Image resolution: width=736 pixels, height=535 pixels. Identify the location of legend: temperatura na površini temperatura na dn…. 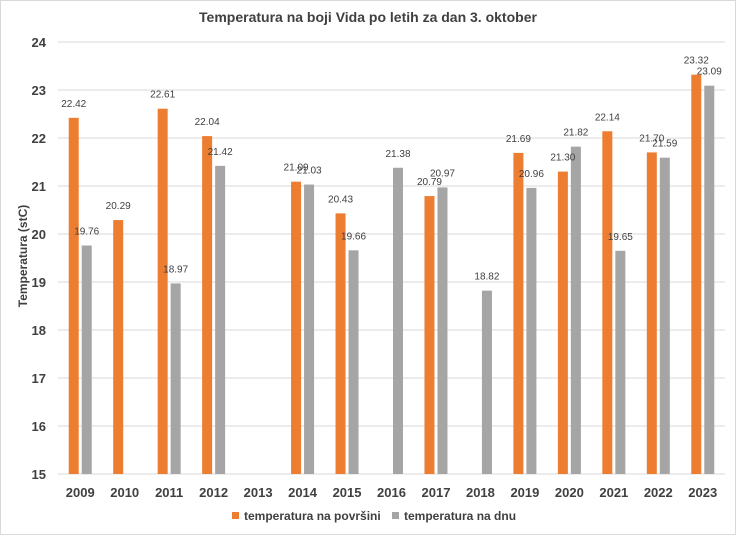
(374, 516).